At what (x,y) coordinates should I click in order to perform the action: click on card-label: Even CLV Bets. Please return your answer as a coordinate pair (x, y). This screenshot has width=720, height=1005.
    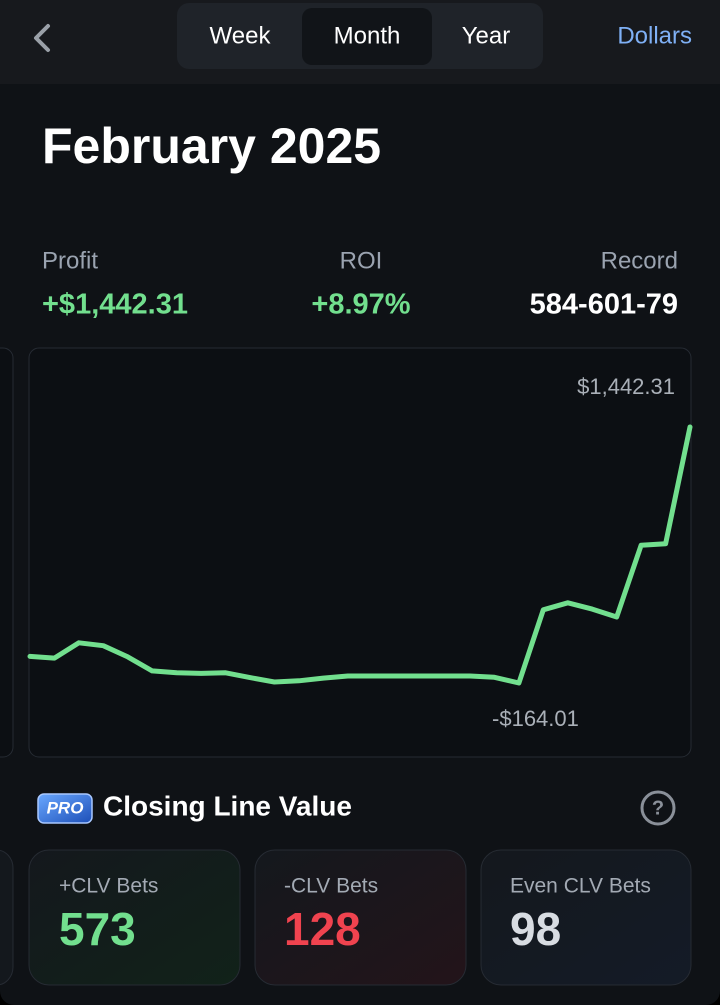
    Looking at the image, I should click on (580, 886).